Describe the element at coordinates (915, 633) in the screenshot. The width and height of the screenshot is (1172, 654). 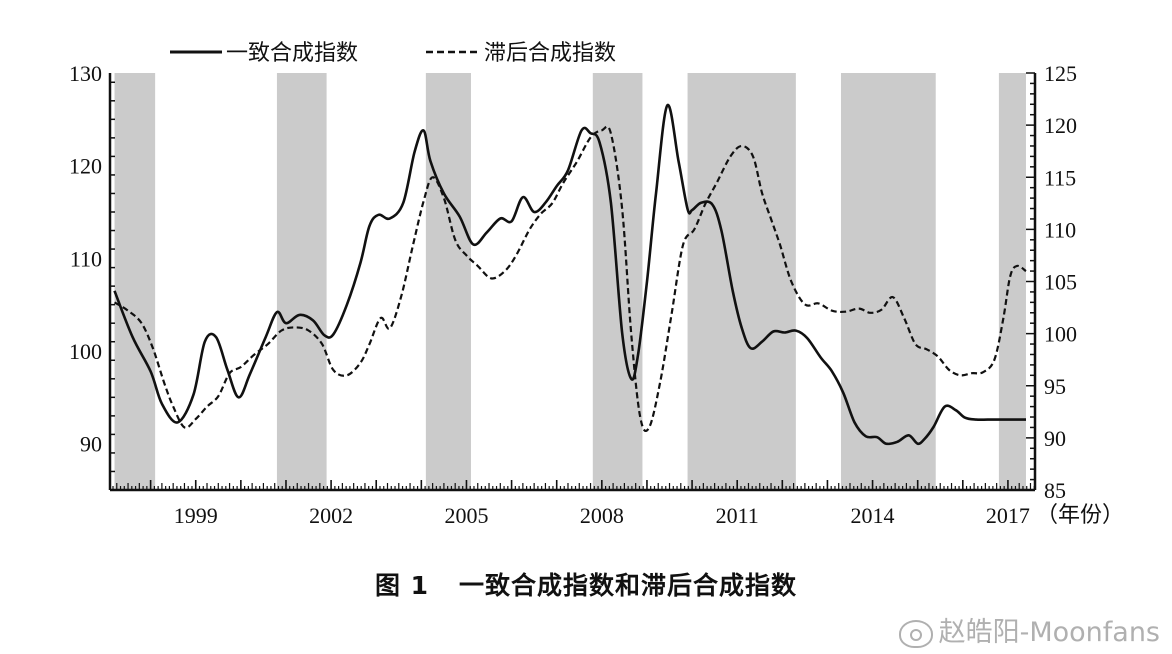
I see `weibo-logo-icon` at that location.